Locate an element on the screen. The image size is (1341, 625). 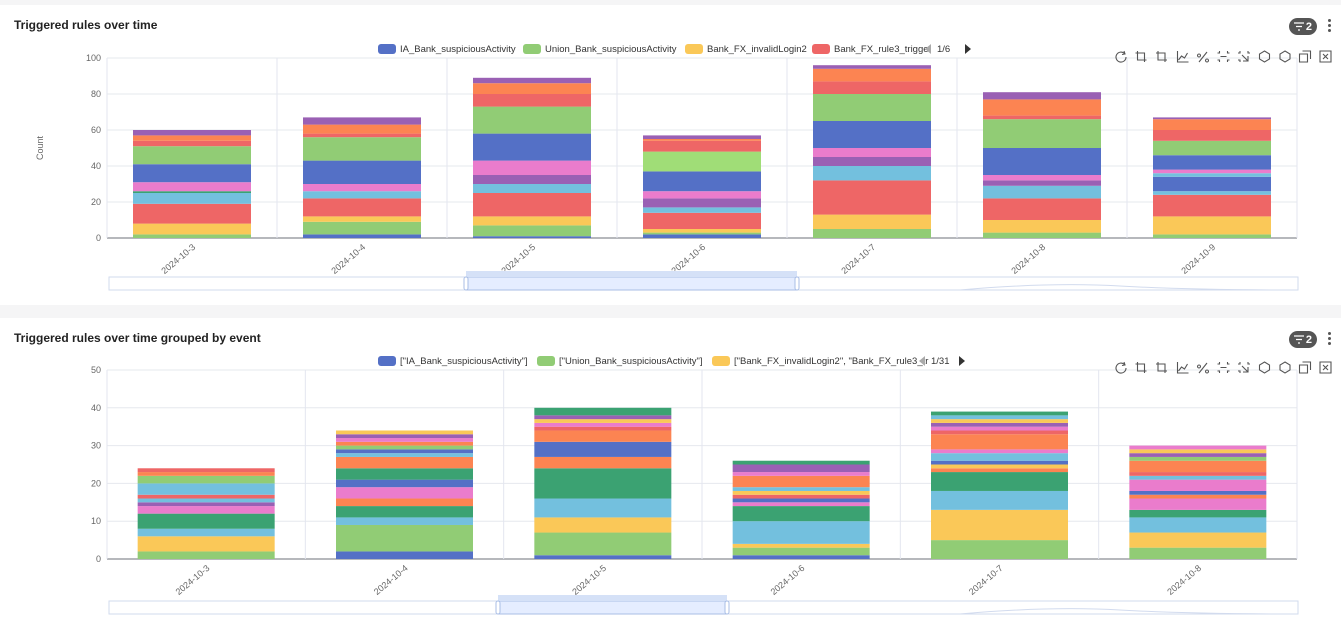
legend-item-label: Bank_FX_invalidLogin2 is located at coordinates (757, 49).